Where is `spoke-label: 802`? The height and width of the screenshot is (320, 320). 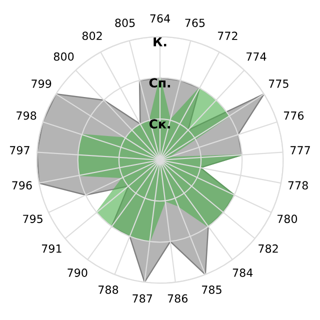 spoke-label: 802 is located at coordinates (92, 36).